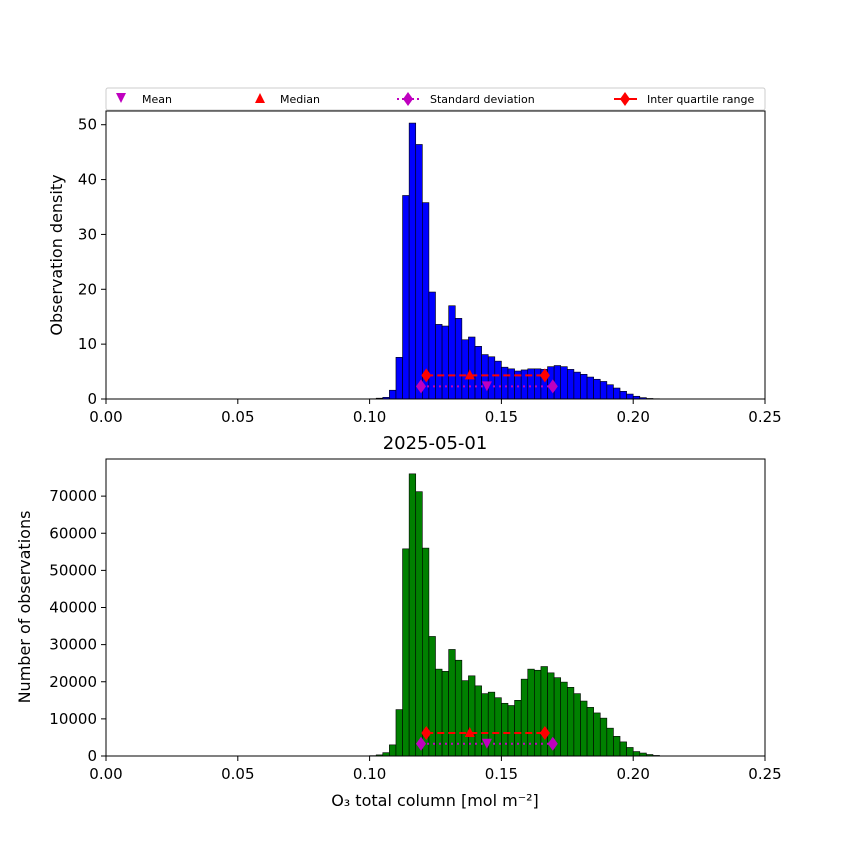  What do you see at coordinates (73, 608) in the screenshot?
I see `y-tick-label: 40000` at bounding box center [73, 608].